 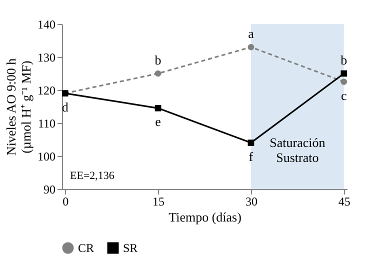 I want to click on x-tick-label: 0, so click(x=65, y=201).